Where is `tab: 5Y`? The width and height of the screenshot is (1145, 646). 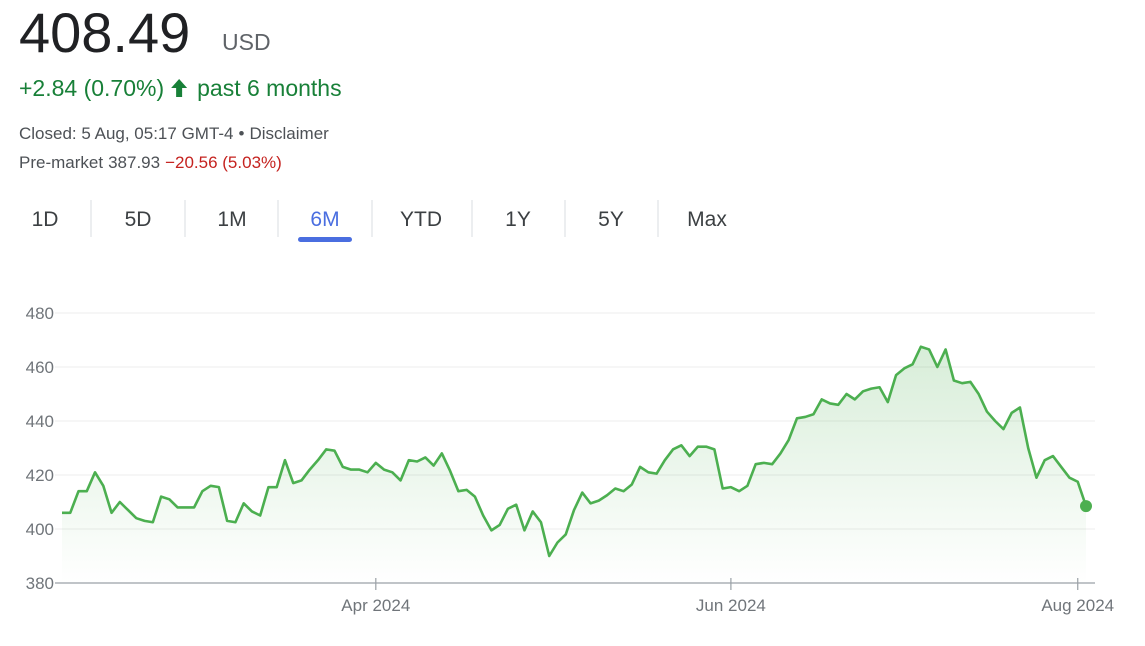 tab: 5Y is located at coordinates (611, 219).